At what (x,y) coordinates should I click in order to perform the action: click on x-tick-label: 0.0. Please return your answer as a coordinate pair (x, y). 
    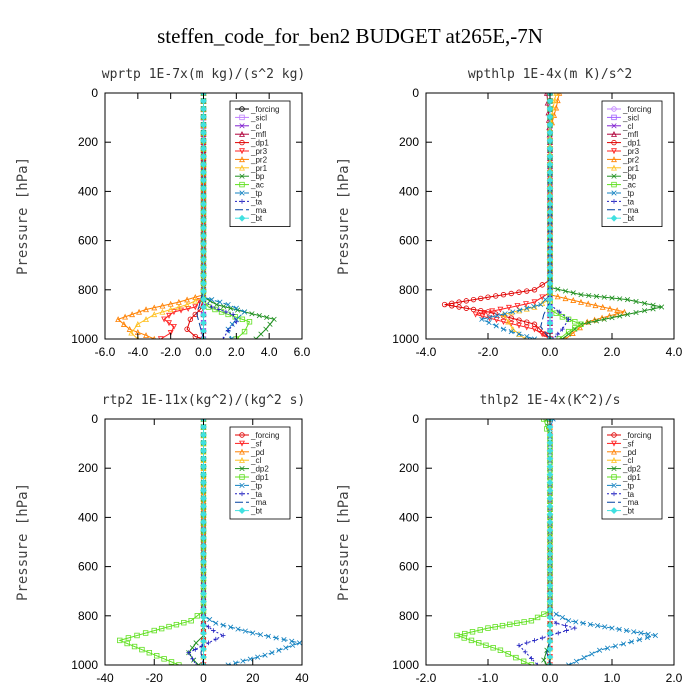
    Looking at the image, I should click on (550, 352).